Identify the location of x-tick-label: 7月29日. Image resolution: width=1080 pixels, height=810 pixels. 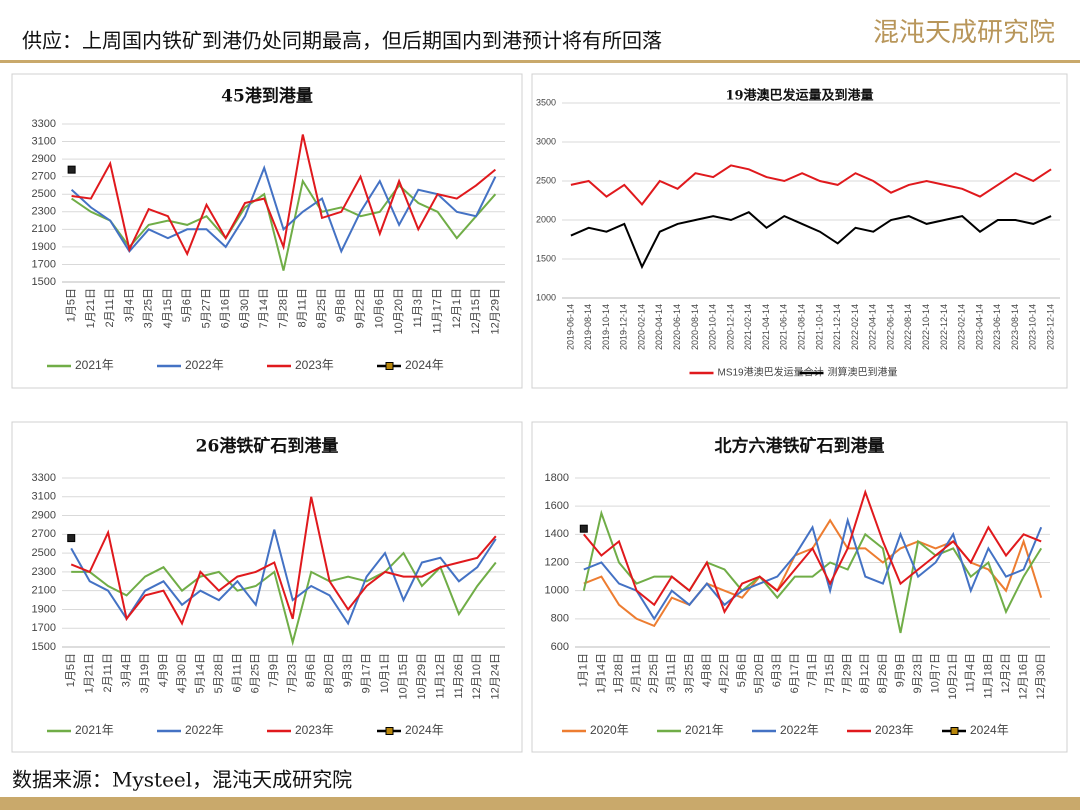
(848, 673).